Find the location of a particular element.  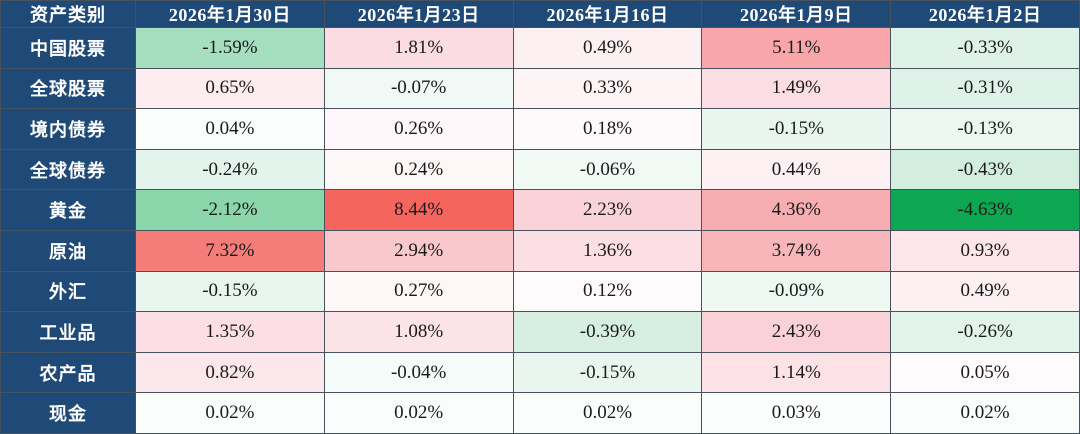

row-label-9: 现金 is located at coordinates (68, 413).